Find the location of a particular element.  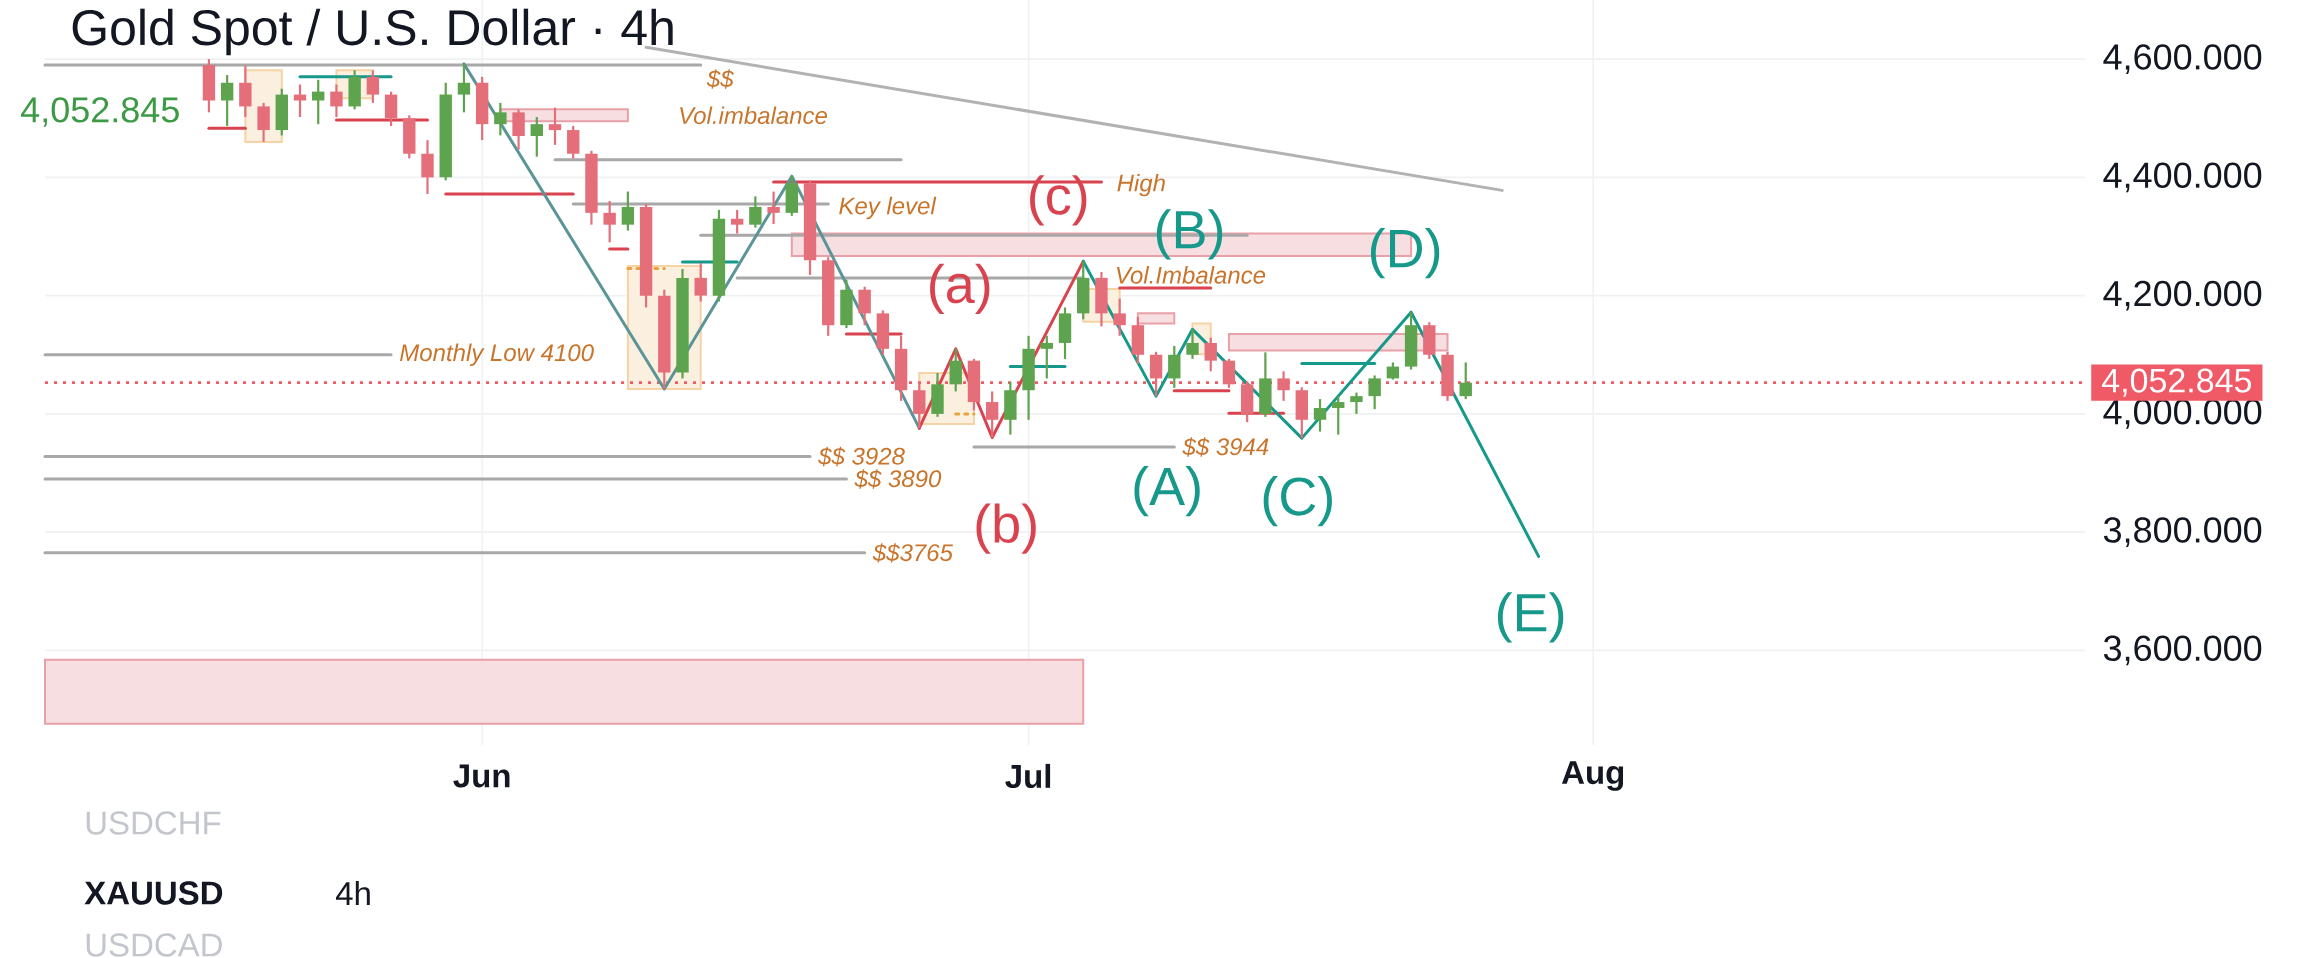

y-tick-label: 4,600.000 is located at coordinates (2182, 59).